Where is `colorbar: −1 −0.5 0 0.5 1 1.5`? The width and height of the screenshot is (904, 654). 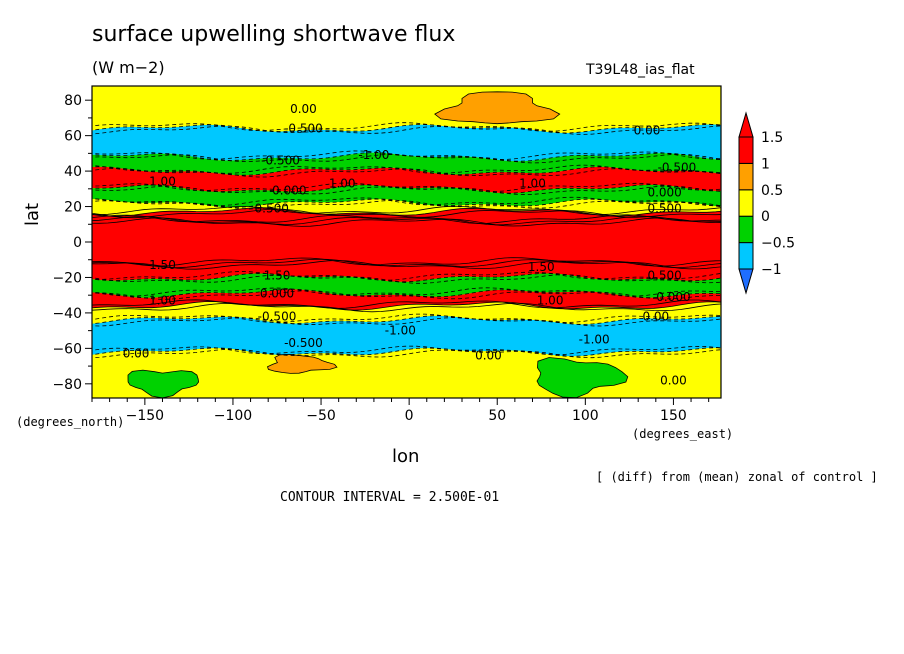 colorbar: −1 −0.5 0 0.5 1 1.5 is located at coordinates (766, 203).